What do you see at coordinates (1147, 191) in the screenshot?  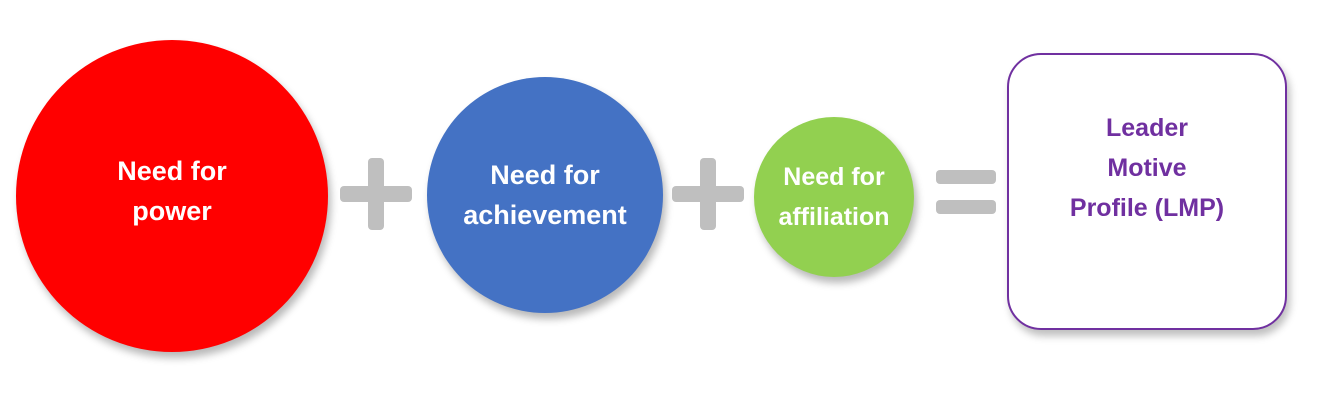 I see `leader-motive-profile-box: Leader Motive Profile (LMP)` at bounding box center [1147, 191].